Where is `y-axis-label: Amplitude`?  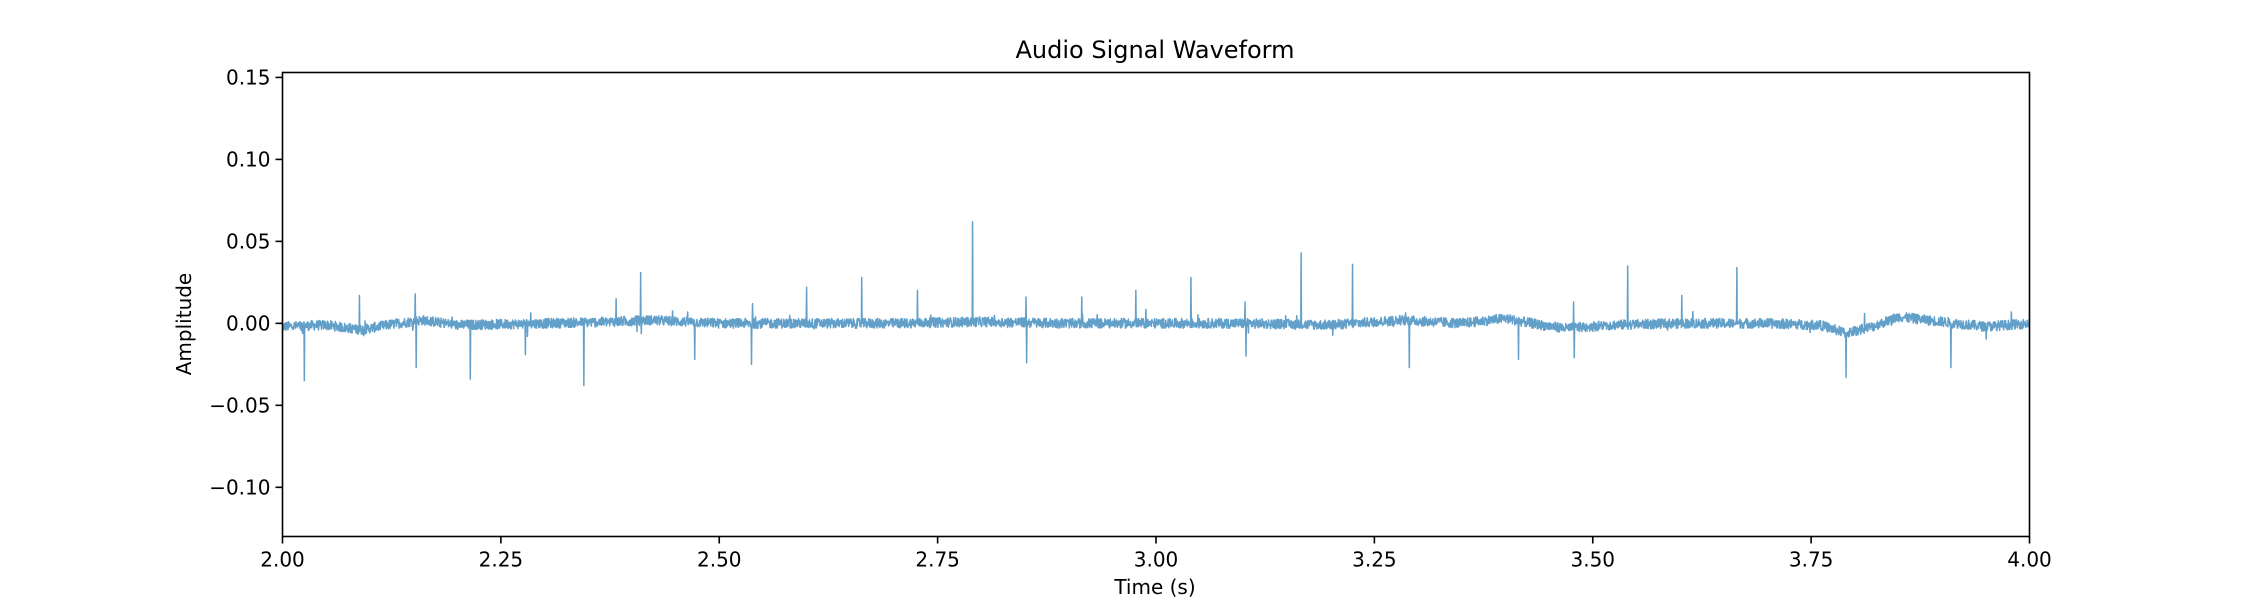
y-axis-label: Amplitude is located at coordinates (184, 324).